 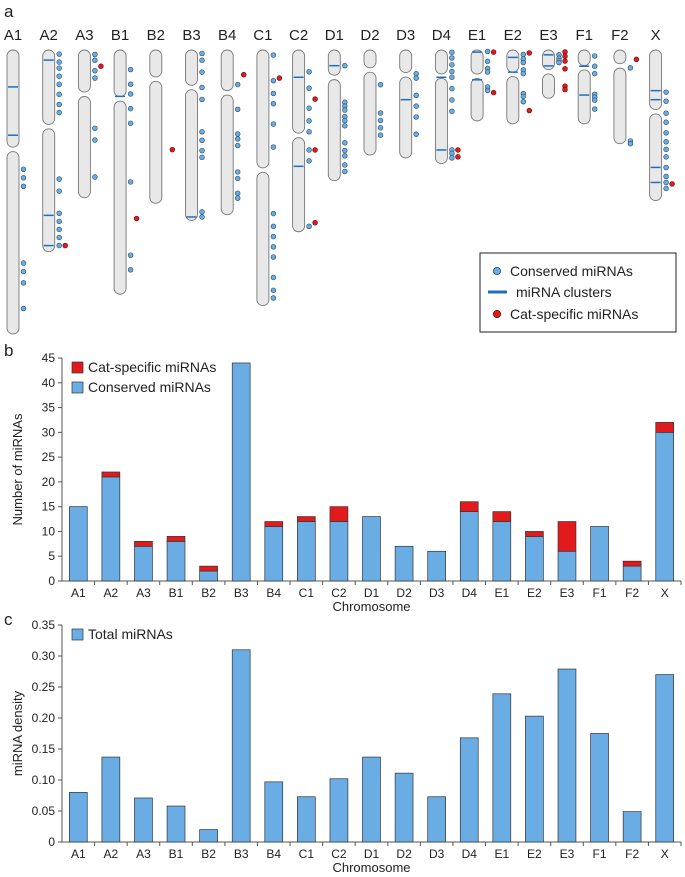 I want to click on y-tick-label: 15, so click(x=49, y=507).